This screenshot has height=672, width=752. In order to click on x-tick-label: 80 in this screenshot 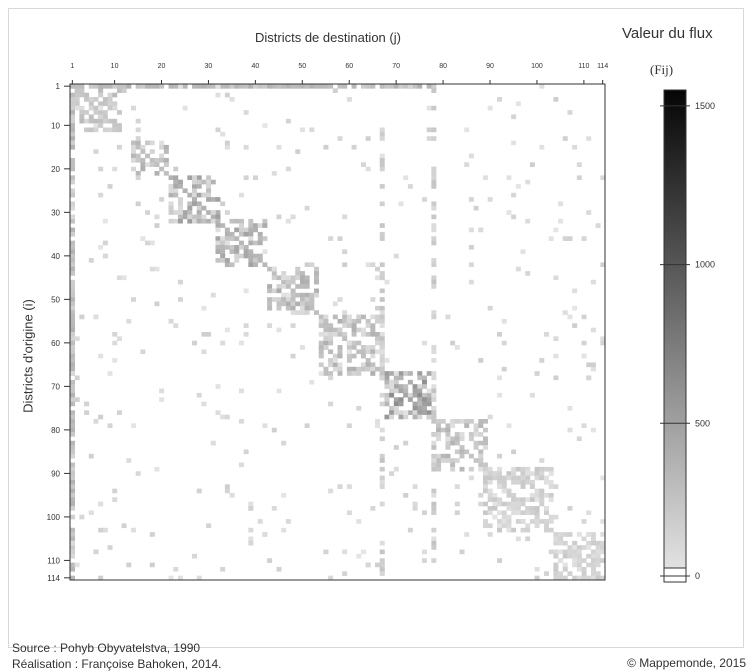, I will do `click(443, 66)`.